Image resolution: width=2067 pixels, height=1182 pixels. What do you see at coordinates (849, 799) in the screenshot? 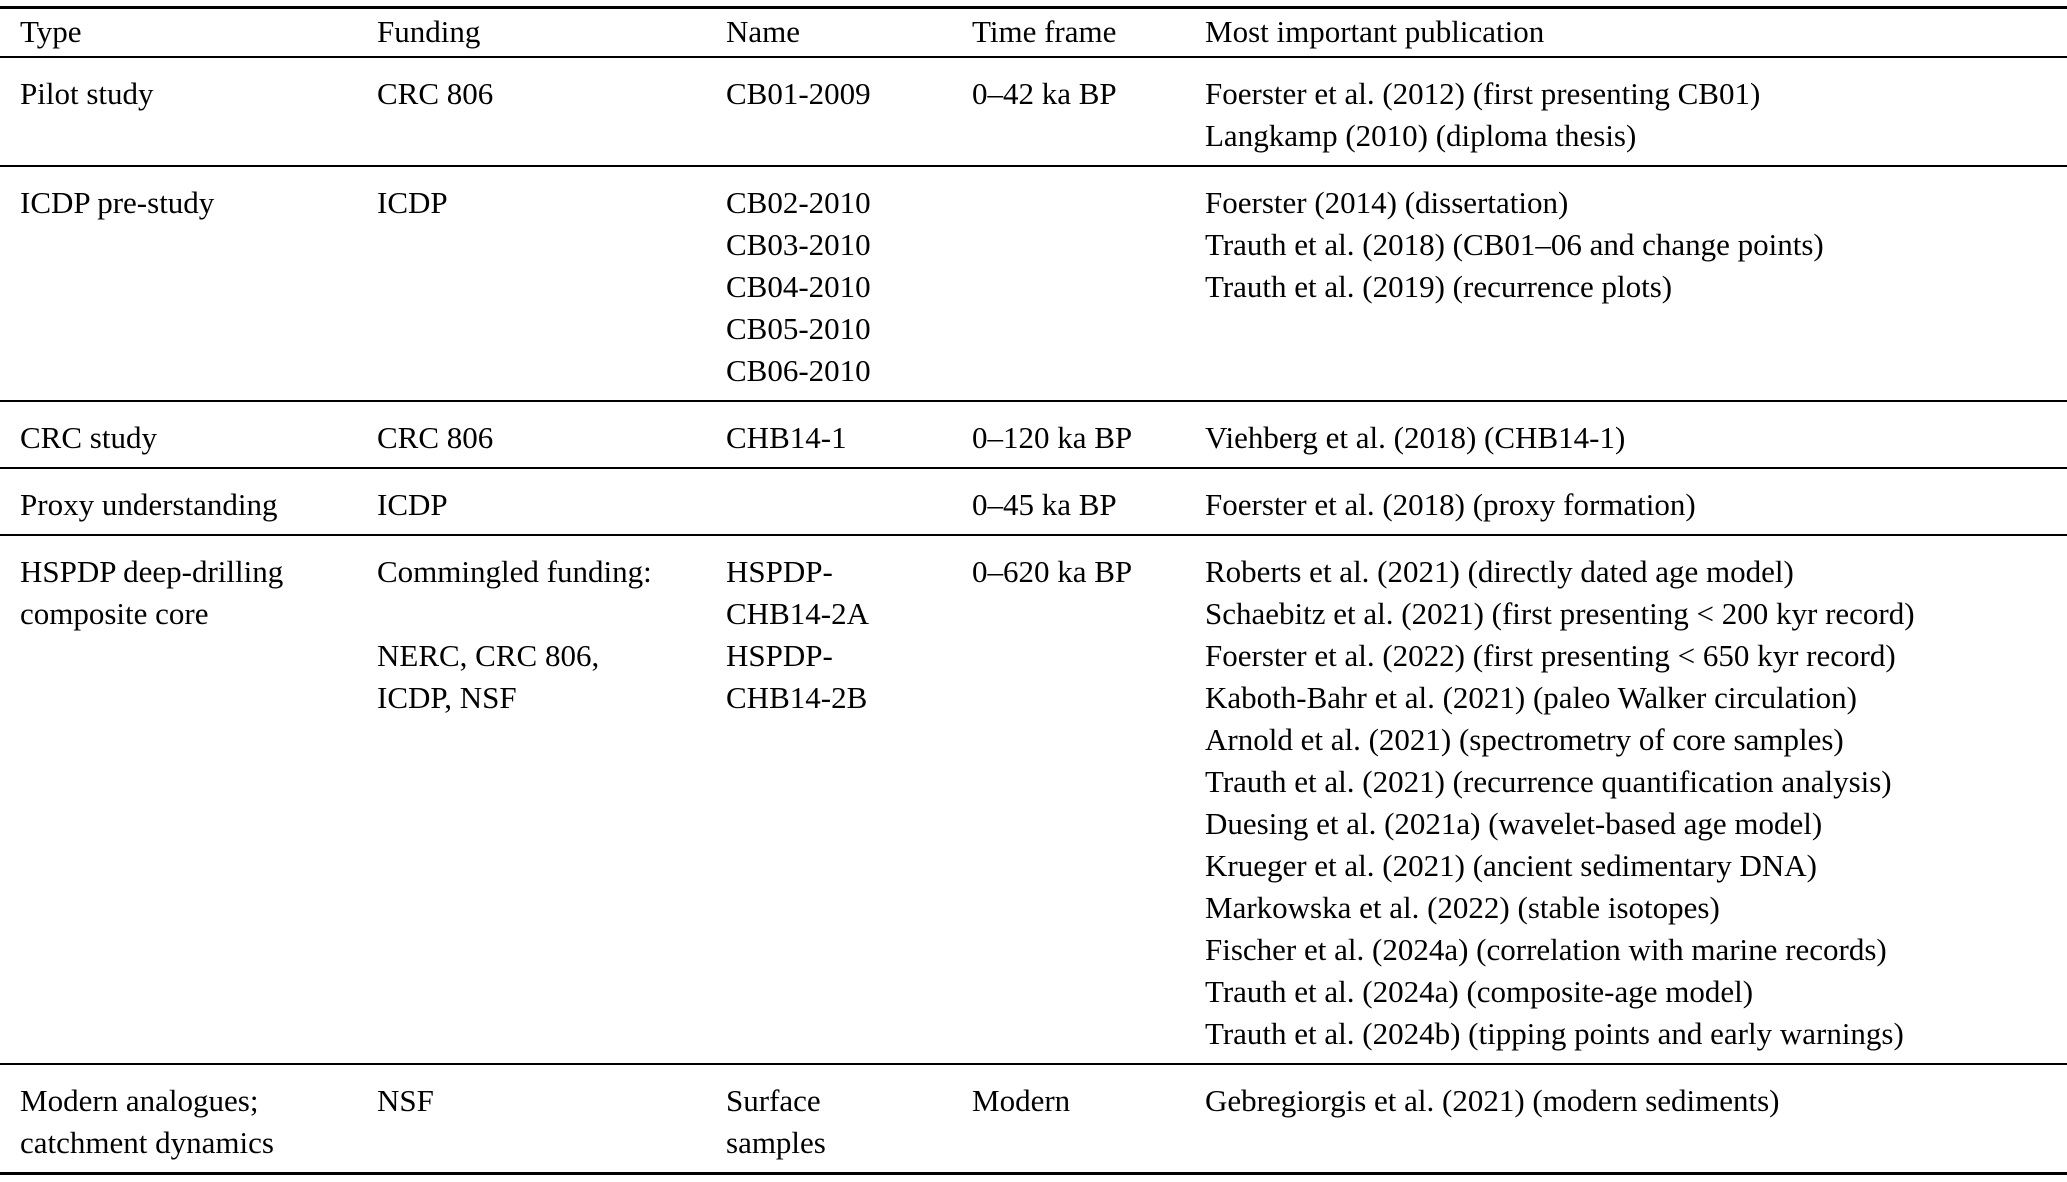
I see `cell-name: HSPDP- CHB14-2A HSPDP- CHB14-2B` at bounding box center [849, 799].